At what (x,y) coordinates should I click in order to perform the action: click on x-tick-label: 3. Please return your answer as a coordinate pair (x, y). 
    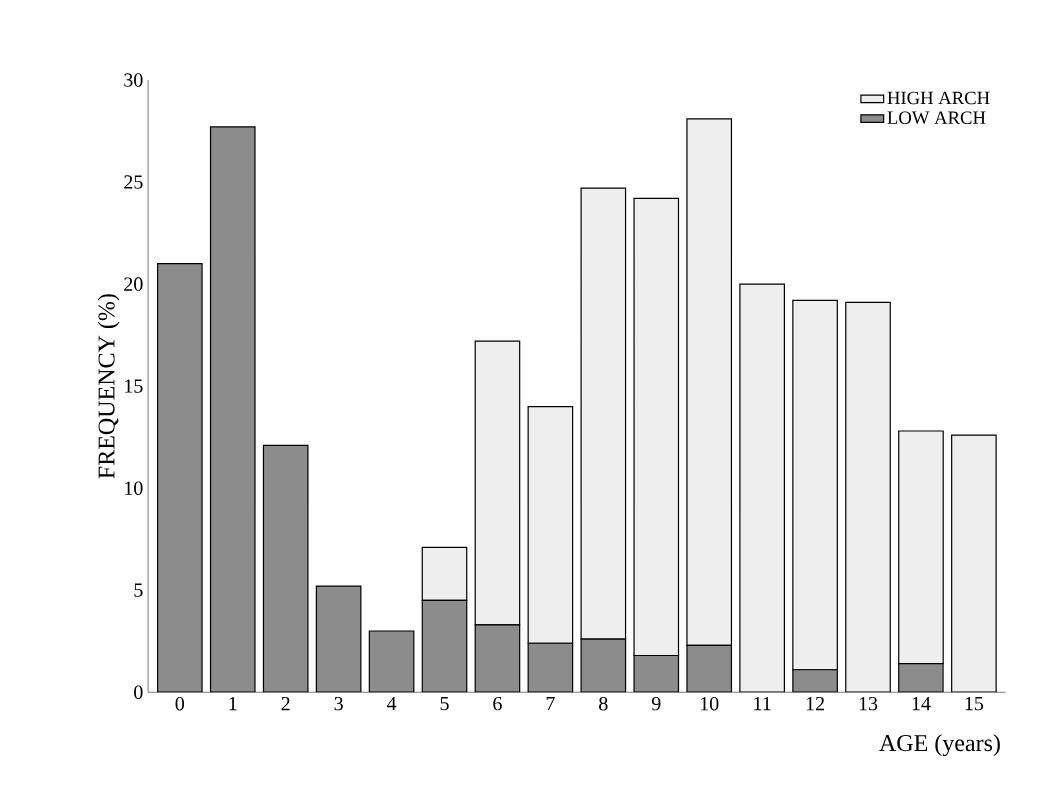
    Looking at the image, I should click on (338, 703).